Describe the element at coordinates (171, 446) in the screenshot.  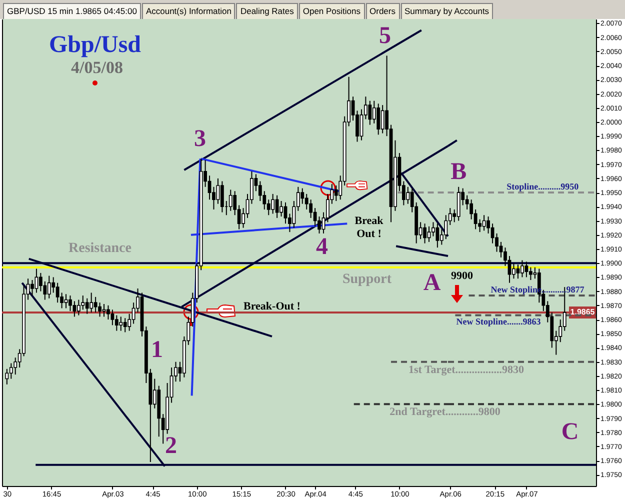
I see `annotation: 2` at that location.